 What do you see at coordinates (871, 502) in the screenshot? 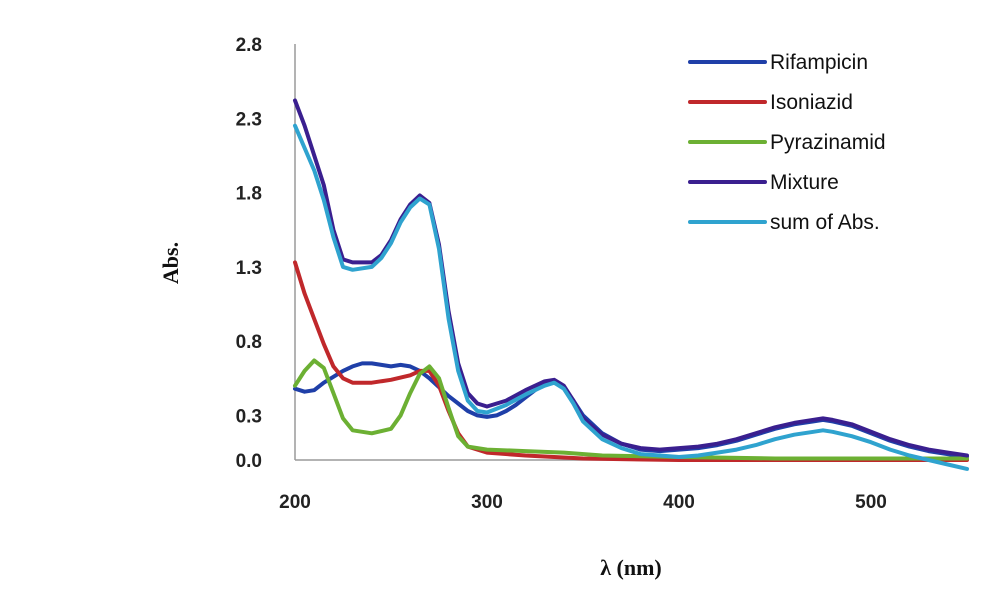
I see `x-tick-label: 500` at bounding box center [871, 502].